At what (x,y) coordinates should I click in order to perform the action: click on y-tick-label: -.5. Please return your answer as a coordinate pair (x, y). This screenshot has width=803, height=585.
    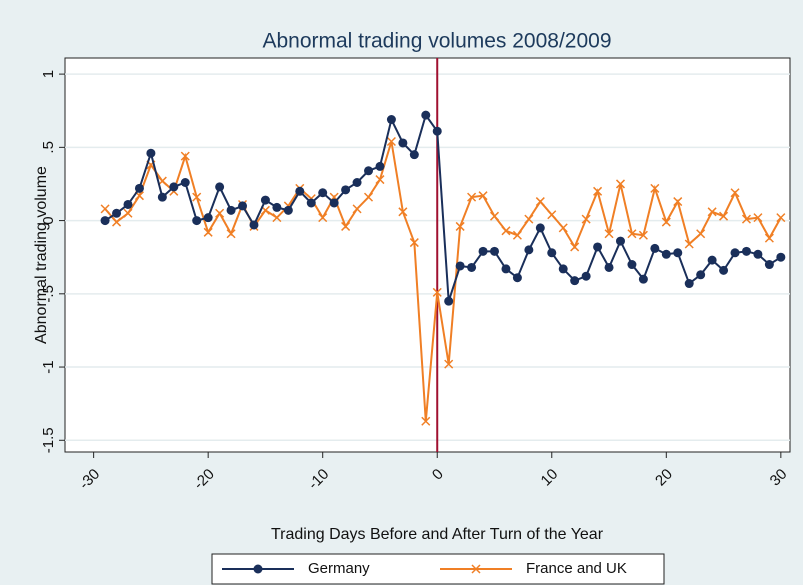
    Looking at the image, I should click on (48, 294).